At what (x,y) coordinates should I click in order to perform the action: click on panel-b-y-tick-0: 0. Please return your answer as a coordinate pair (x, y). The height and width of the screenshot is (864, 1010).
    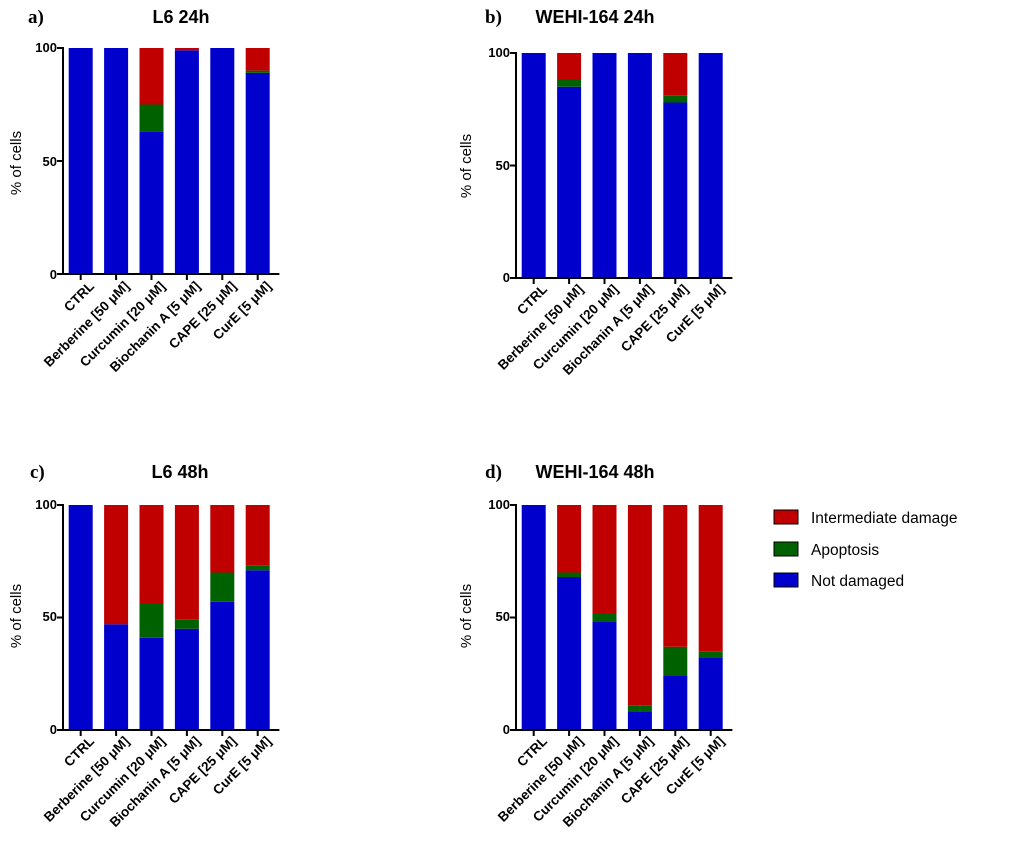
    Looking at the image, I should click on (506, 277).